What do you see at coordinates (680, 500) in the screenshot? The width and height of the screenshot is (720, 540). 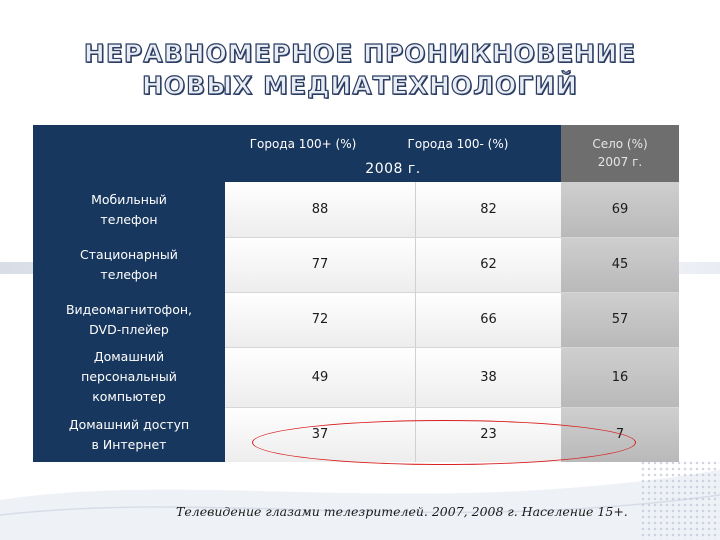 I see `corner-dot-pattern` at bounding box center [680, 500].